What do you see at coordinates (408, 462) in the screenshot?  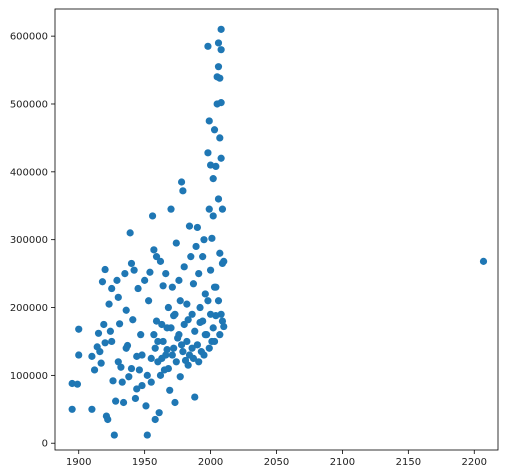 I see `x-tick-label: 2150` at bounding box center [408, 462].